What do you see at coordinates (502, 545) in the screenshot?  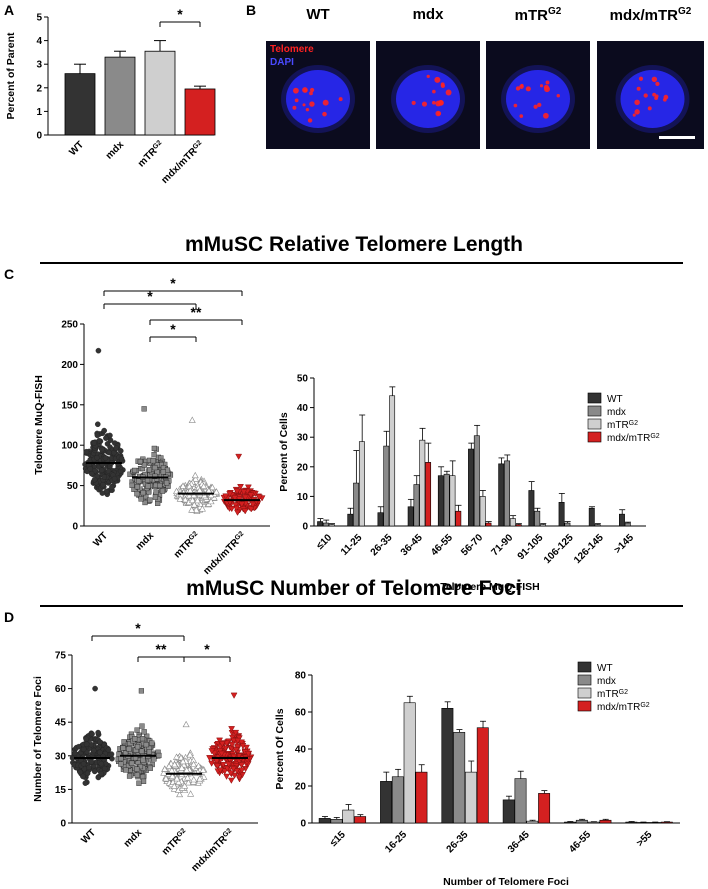 I see `panel-c-hist-x-tick-label: 71-90` at bounding box center [502, 545].